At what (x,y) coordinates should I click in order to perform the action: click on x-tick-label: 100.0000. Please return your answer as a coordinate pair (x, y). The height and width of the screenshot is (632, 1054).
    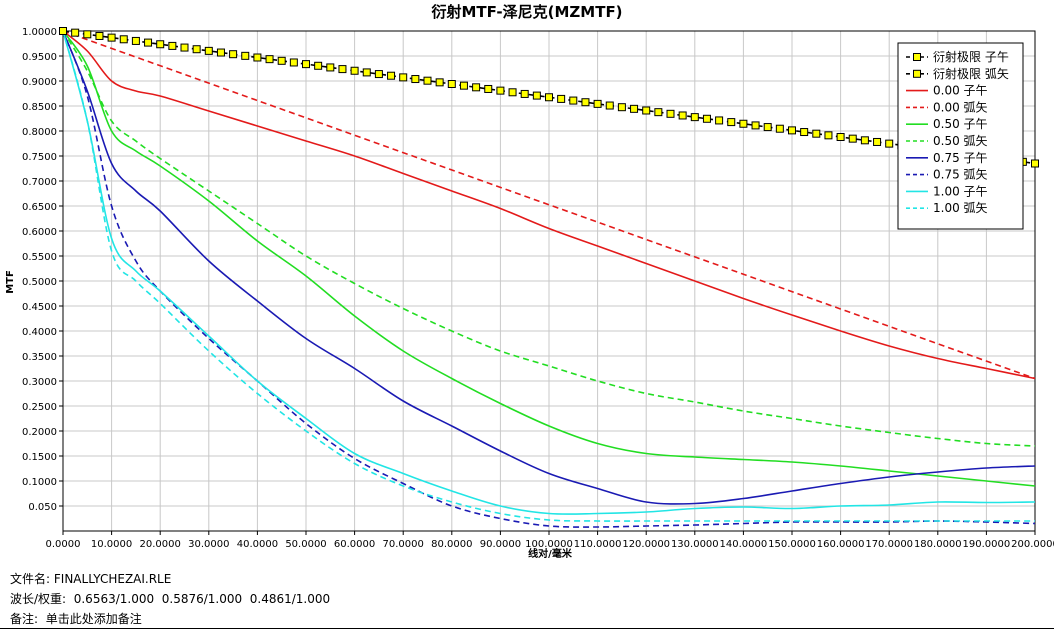
    Looking at the image, I should click on (549, 544).